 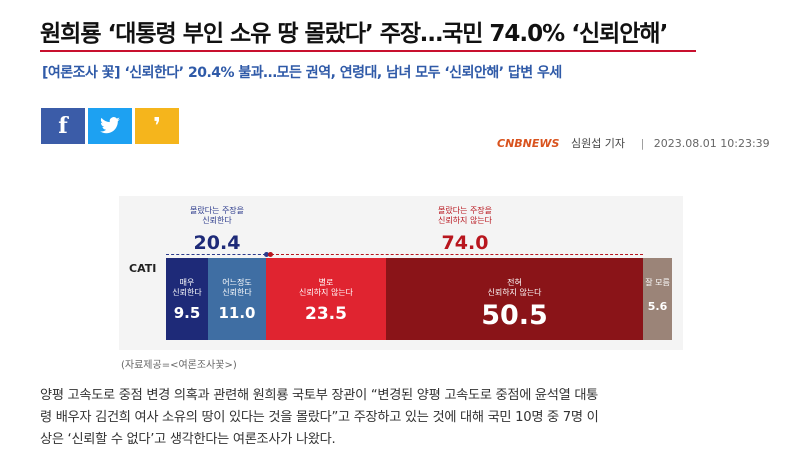 I want to click on segment-label: 별로 신뢰하지 않는다, so click(x=326, y=287).